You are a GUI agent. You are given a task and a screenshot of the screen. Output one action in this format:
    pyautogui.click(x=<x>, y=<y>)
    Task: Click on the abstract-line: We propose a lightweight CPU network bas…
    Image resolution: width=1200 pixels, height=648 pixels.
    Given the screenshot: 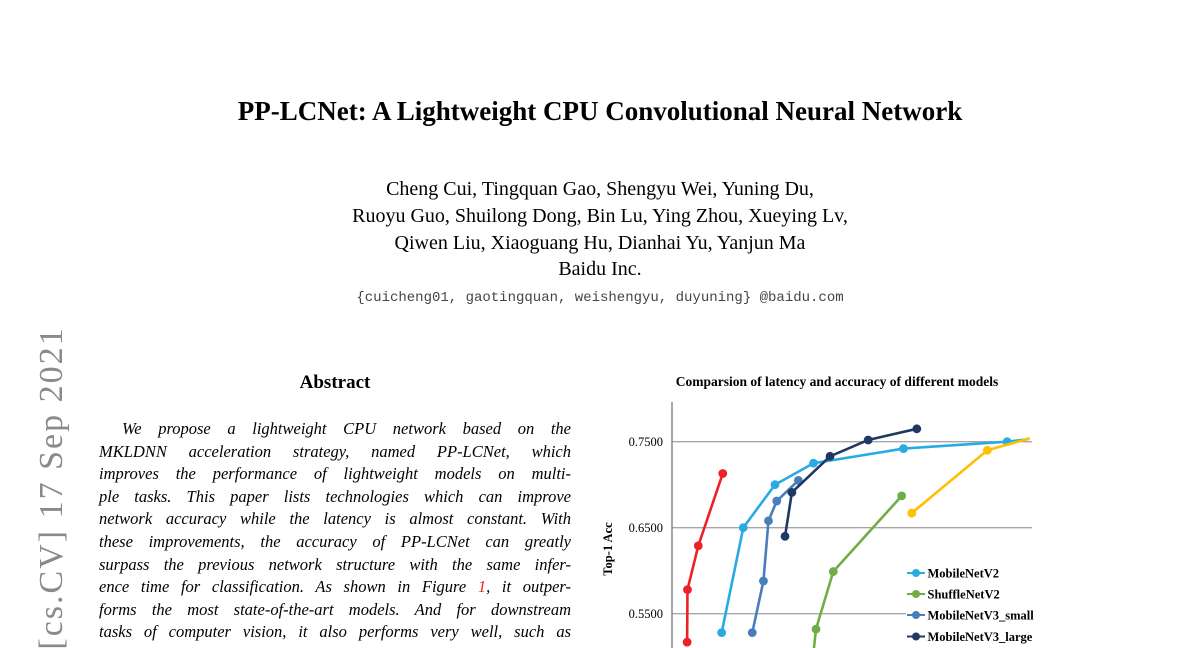 What is the action you would take?
    pyautogui.click(x=346, y=428)
    